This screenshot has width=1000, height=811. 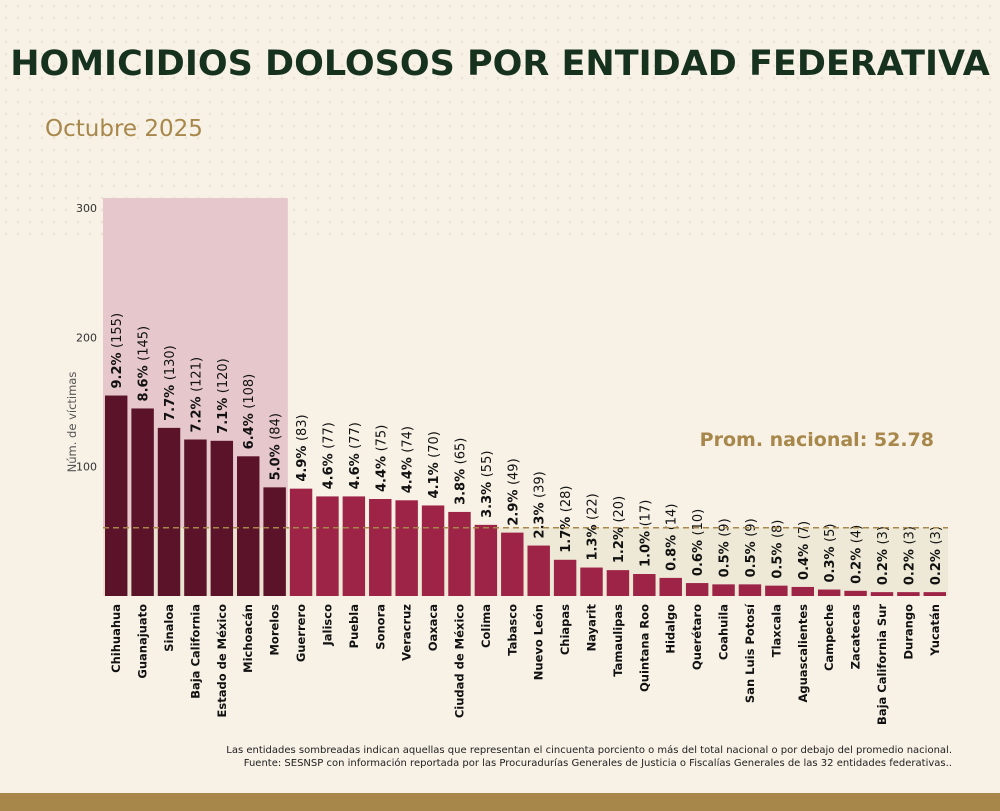 What do you see at coordinates (830, 533) in the screenshot?
I see `data-label-count: (5)` at bounding box center [830, 533].